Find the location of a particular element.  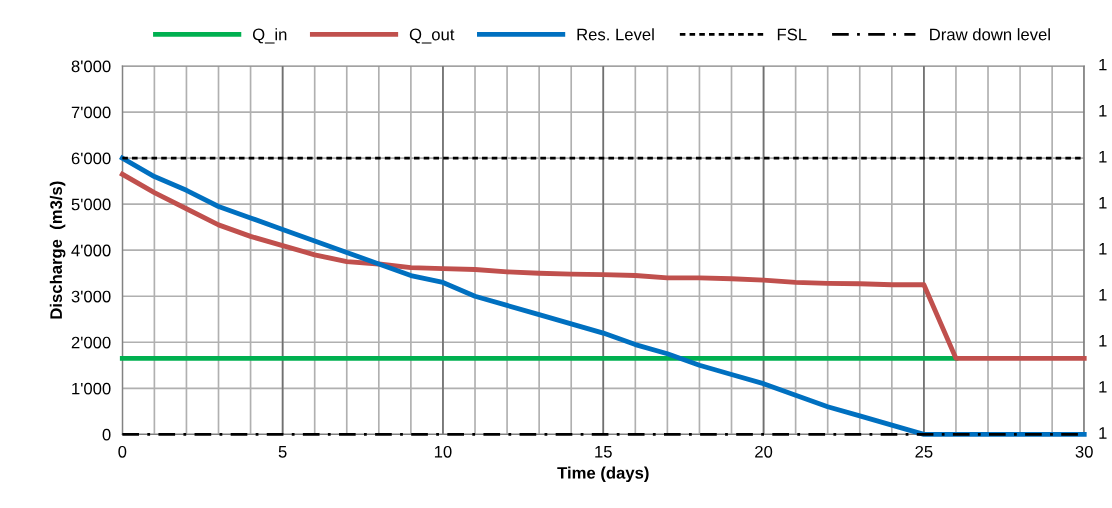

x-tick-label: 30 is located at coordinates (1084, 451).